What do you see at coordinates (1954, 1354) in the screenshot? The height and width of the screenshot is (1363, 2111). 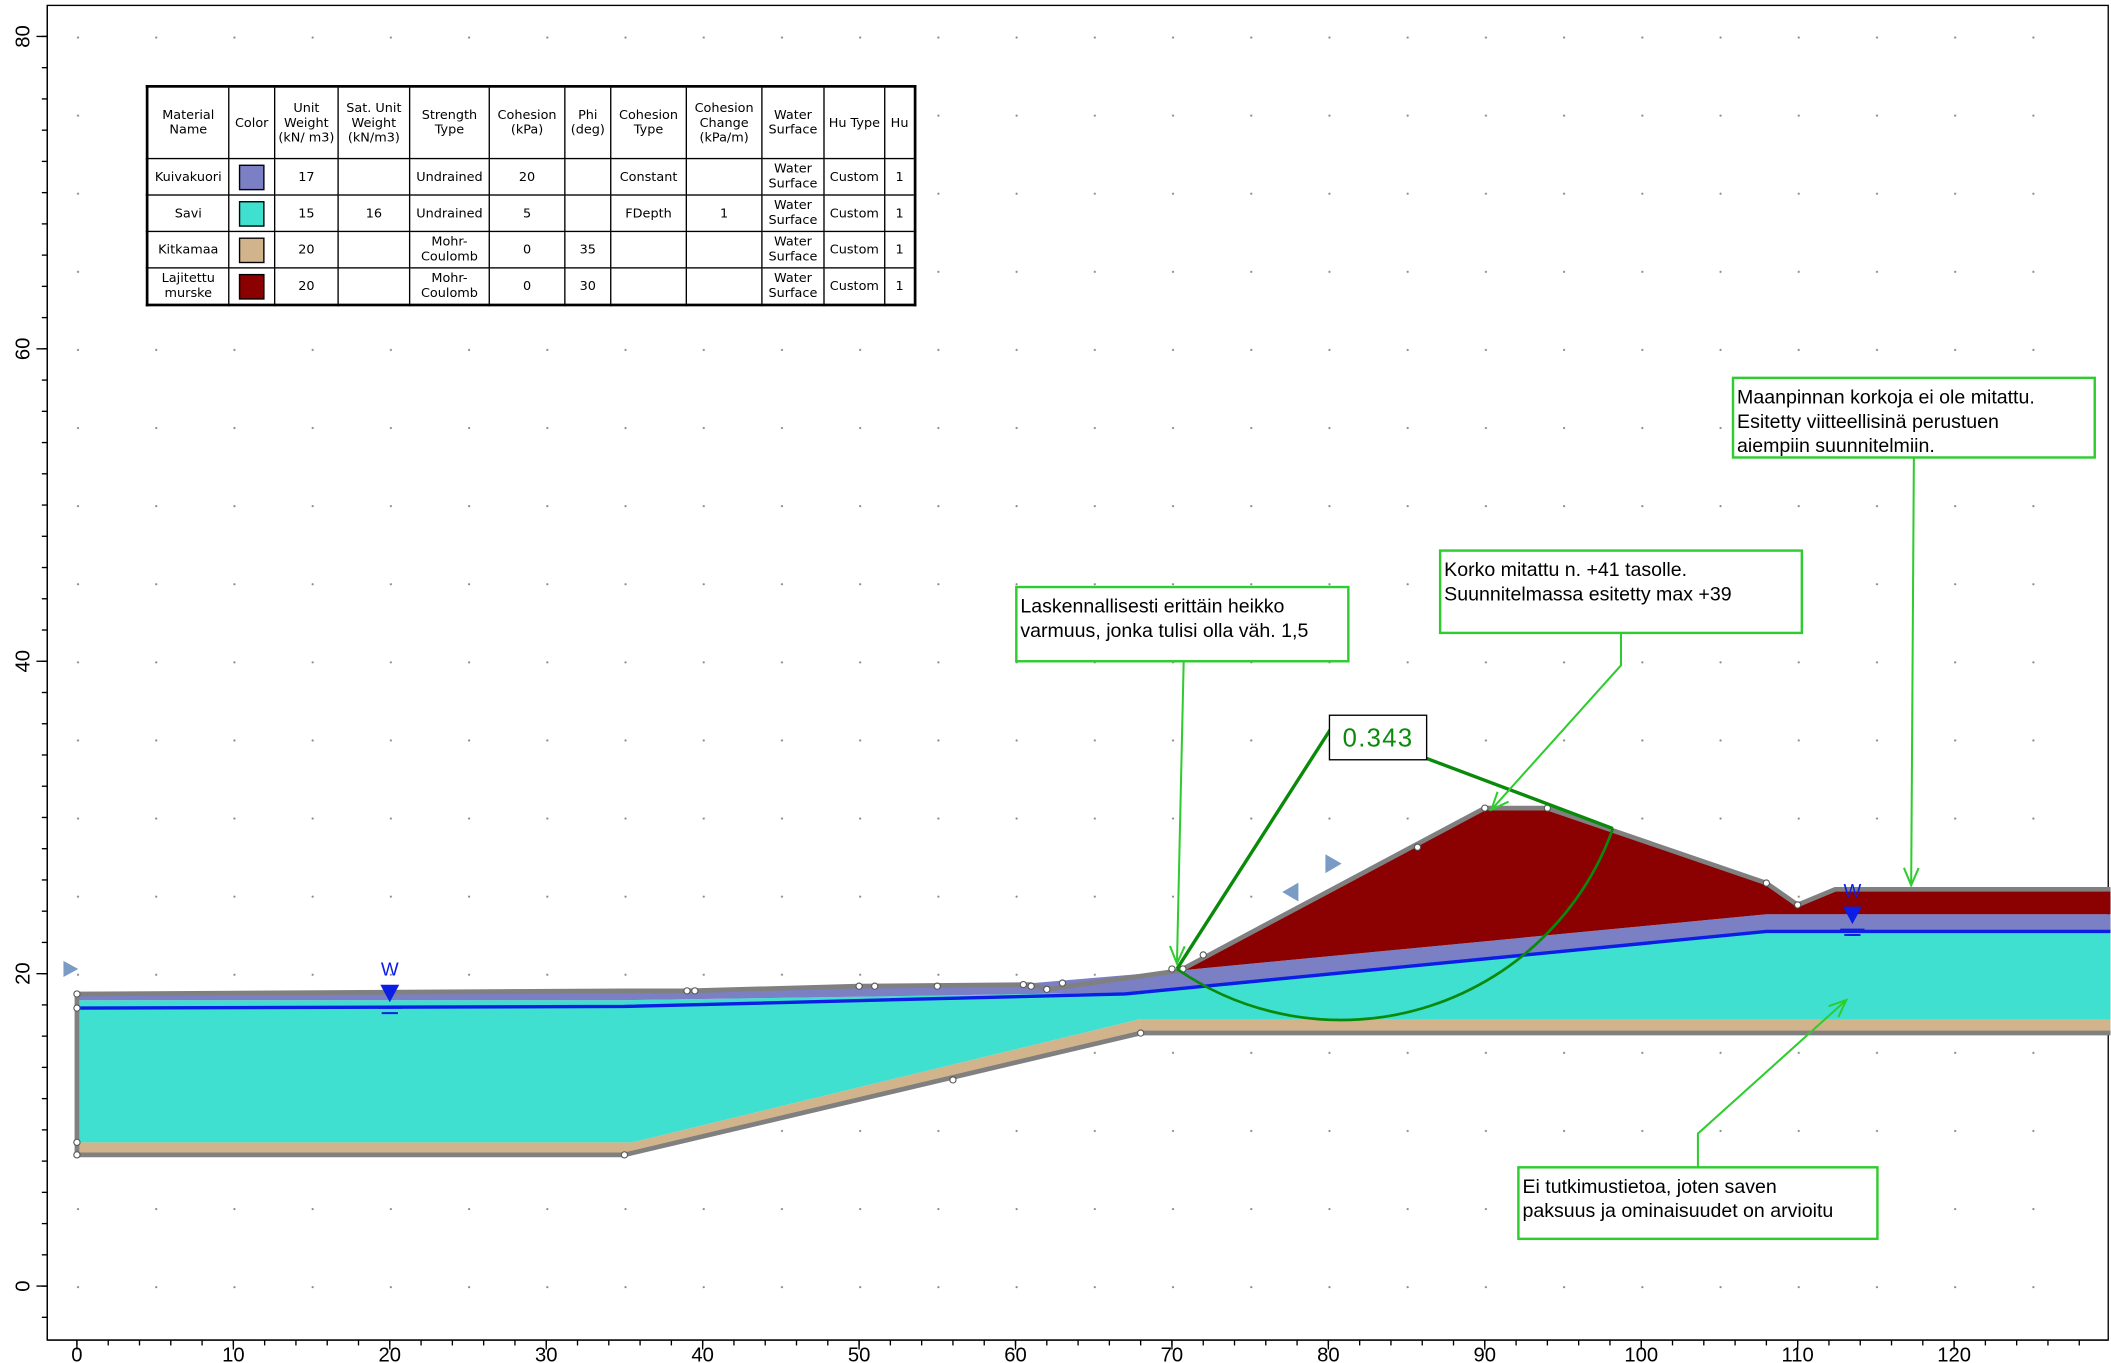 I see `x-tick-label: 120` at bounding box center [1954, 1354].